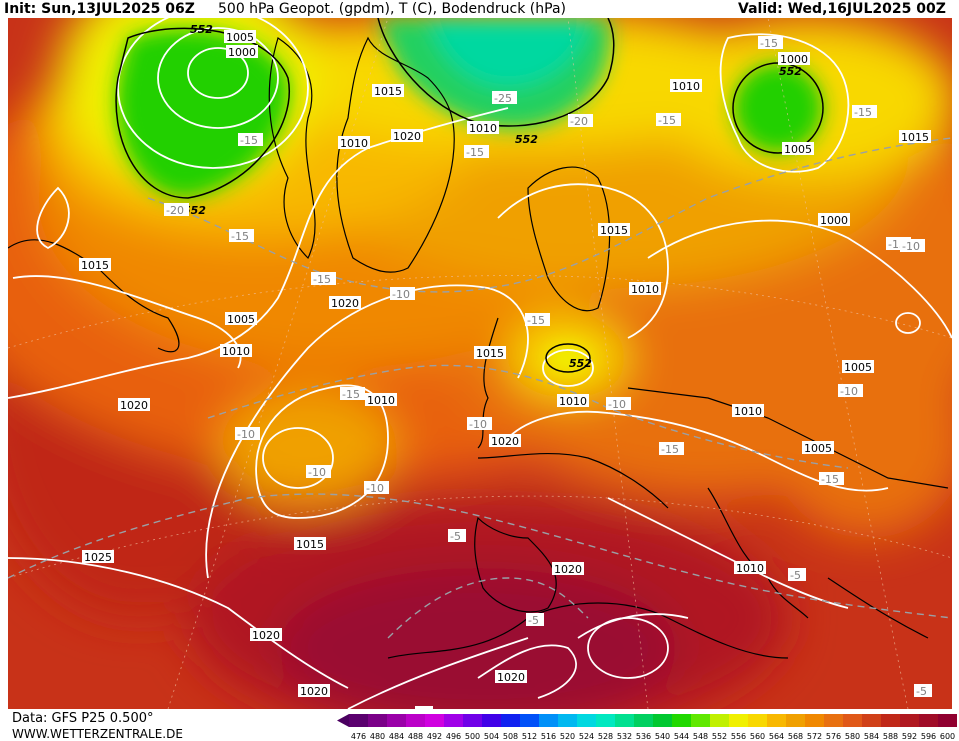 The image size is (959, 741). Describe the element at coordinates (510, 736) in the screenshot. I see `colorbar-tick-label: 508` at that location.